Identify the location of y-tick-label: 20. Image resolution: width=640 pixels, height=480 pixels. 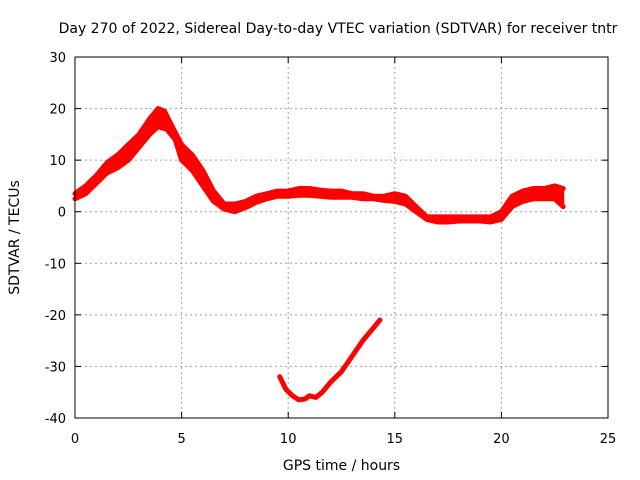
(57, 110).